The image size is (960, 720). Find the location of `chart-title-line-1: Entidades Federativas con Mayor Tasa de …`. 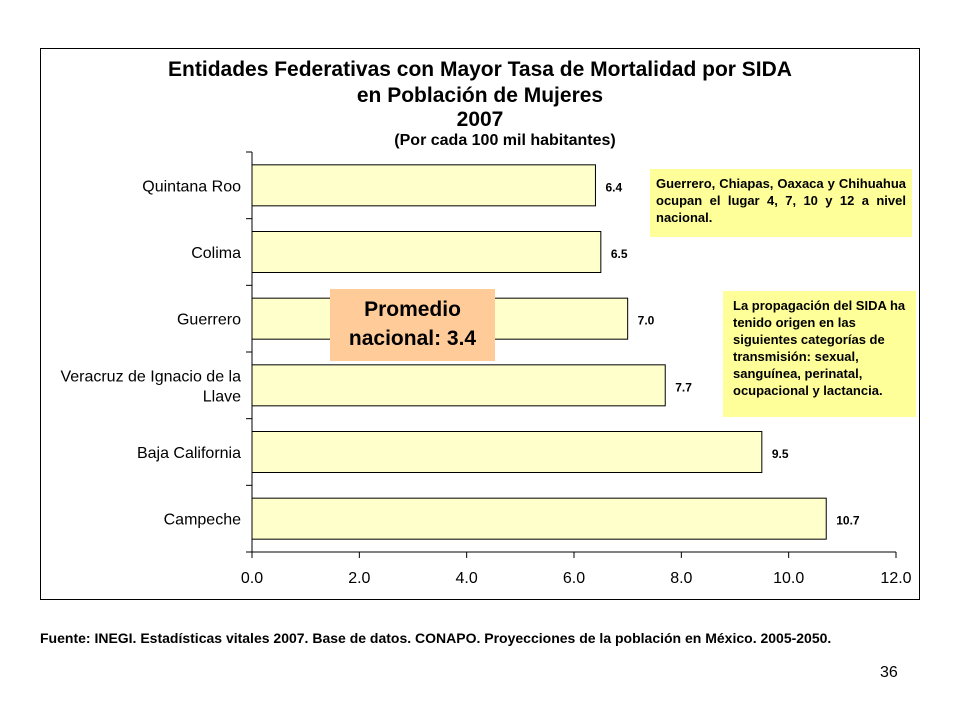

chart-title-line-1: Entidades Federativas con Mayor Tasa de … is located at coordinates (480, 69).